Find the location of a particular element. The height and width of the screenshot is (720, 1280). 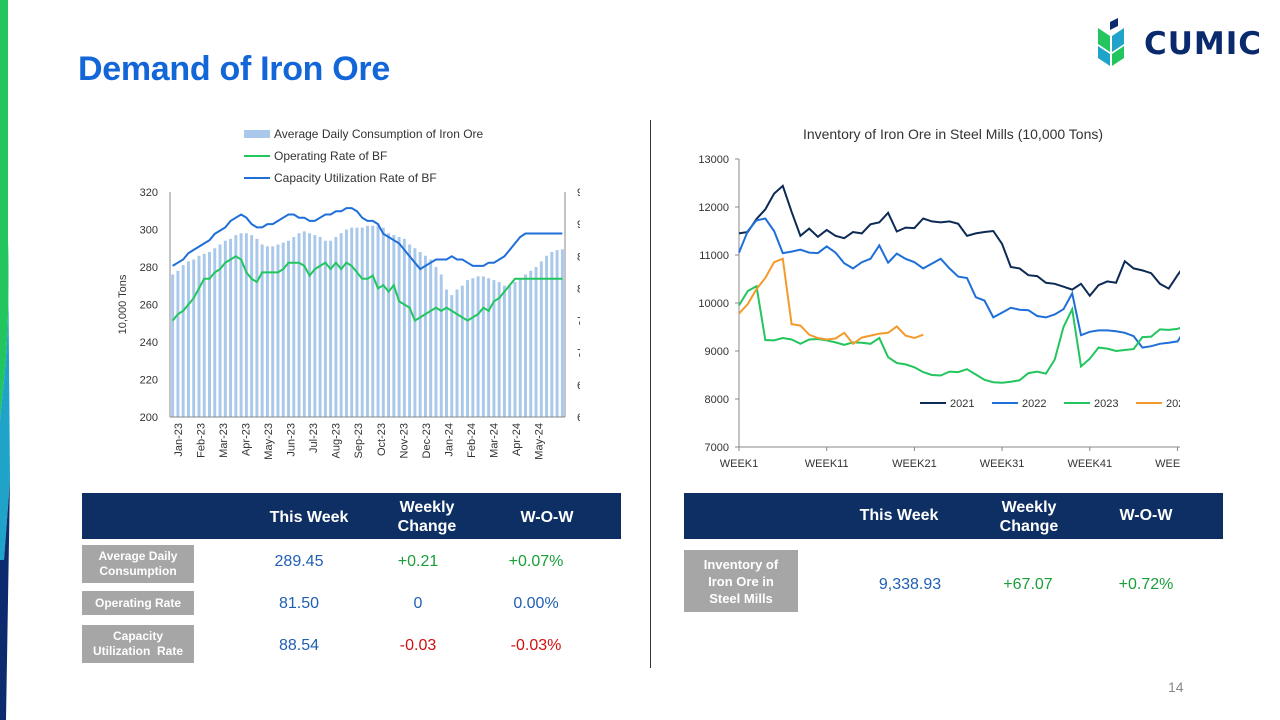

left-y-tick-label: 300 is located at coordinates (149, 231).